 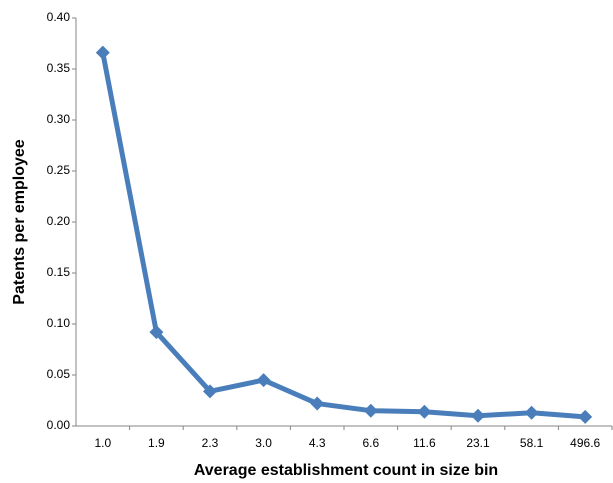 What do you see at coordinates (263, 443) in the screenshot?
I see `x-tick-label: 3.0` at bounding box center [263, 443].